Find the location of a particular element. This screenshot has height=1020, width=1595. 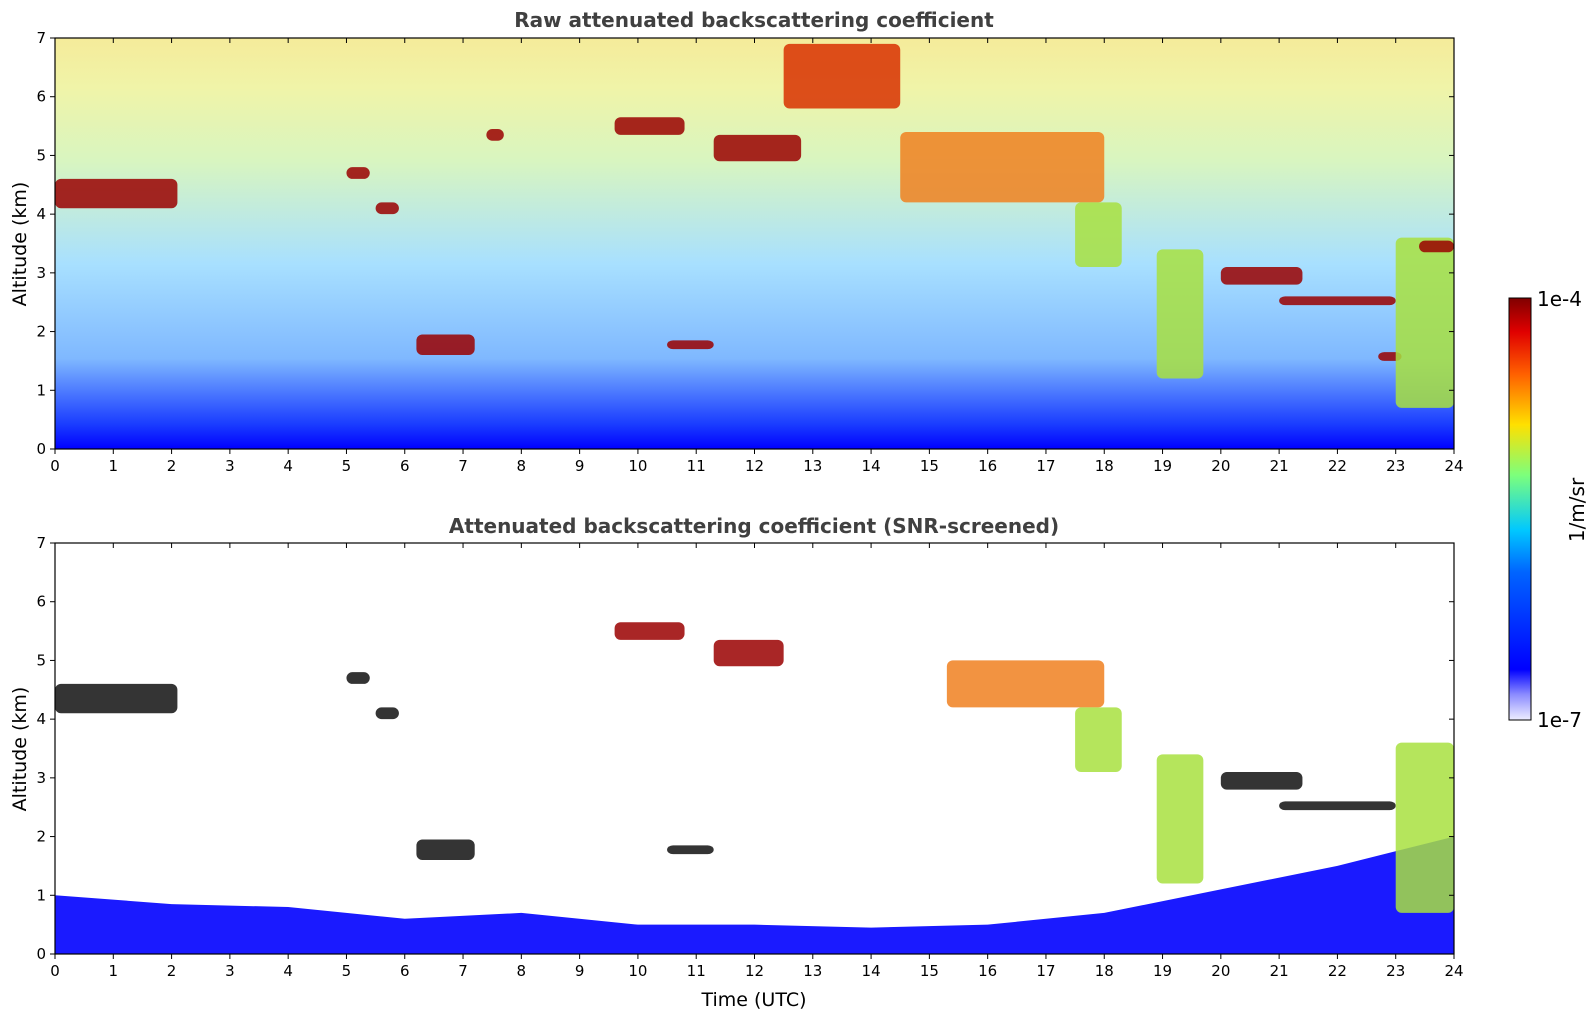

colorbar-unit-label: 1/m/sr is located at coordinates (1577, 509).